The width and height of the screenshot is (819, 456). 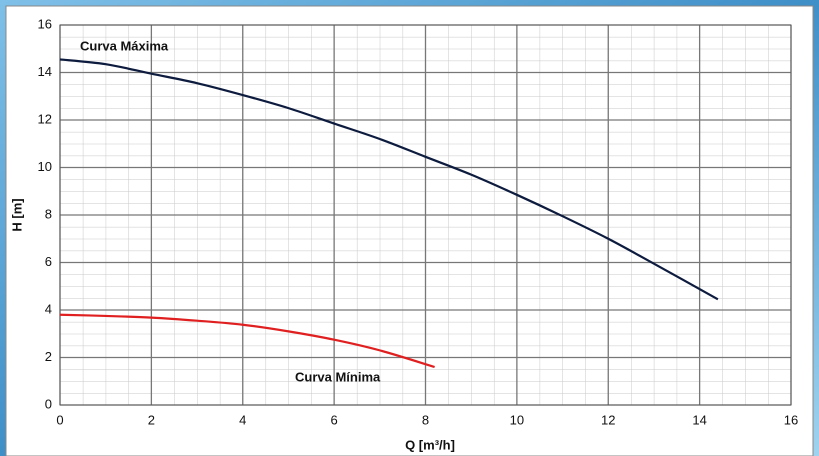 What do you see at coordinates (45, 118) in the screenshot?
I see `y-tick-label: 12` at bounding box center [45, 118].